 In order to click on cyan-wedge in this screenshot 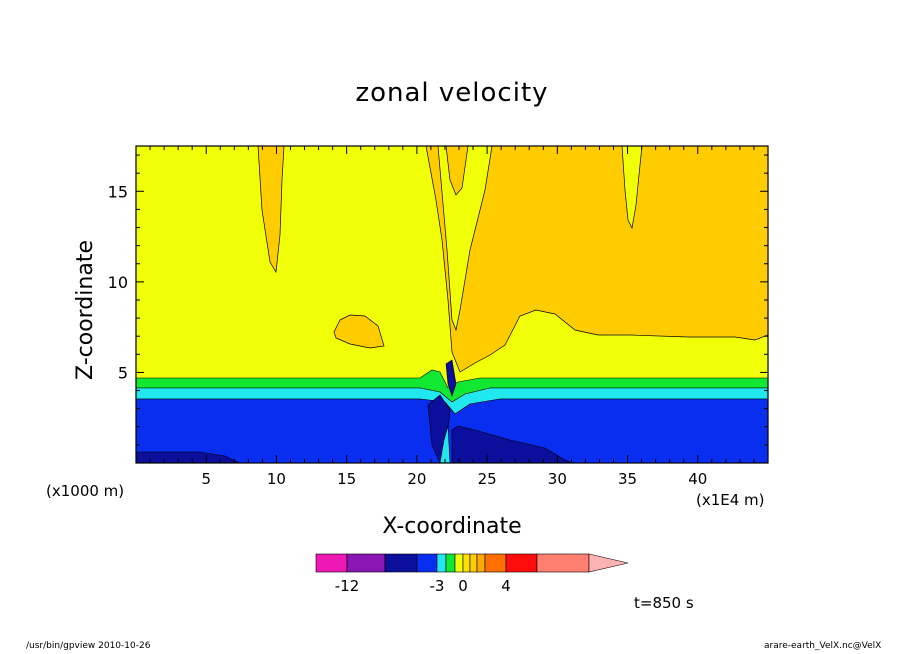, I will do `click(445, 444)`.